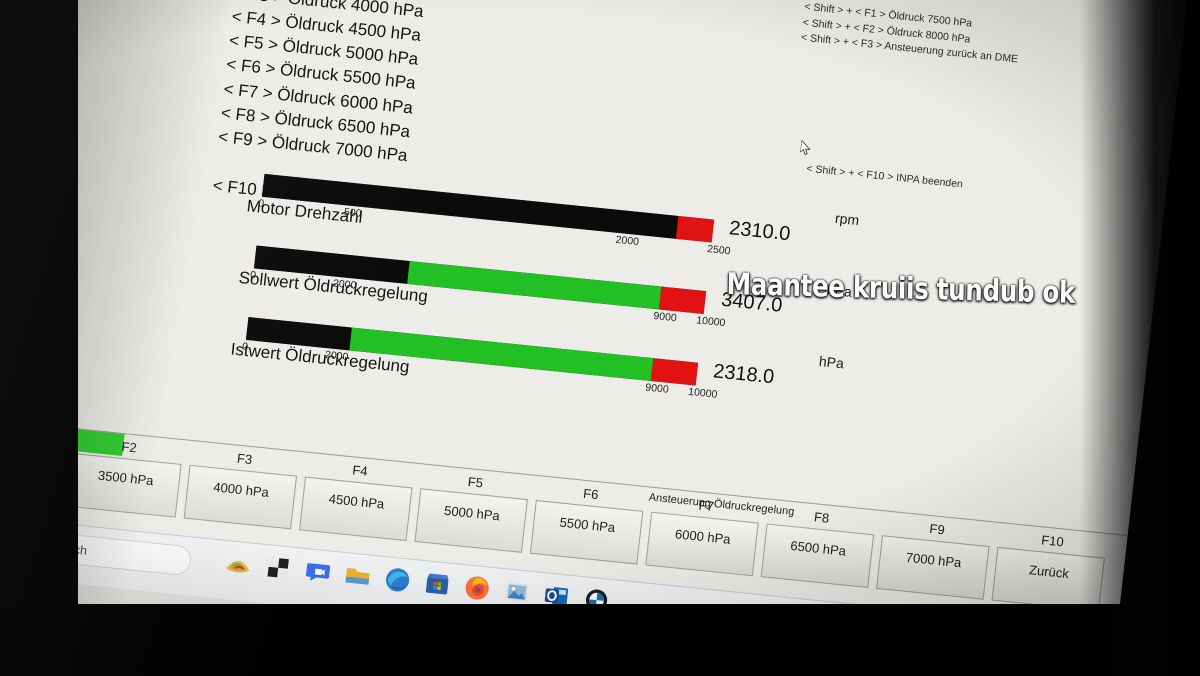 This screenshot has width=1200, height=676. I want to click on fkey-button-f2: F2 3500 hPa, so click(125, 478).